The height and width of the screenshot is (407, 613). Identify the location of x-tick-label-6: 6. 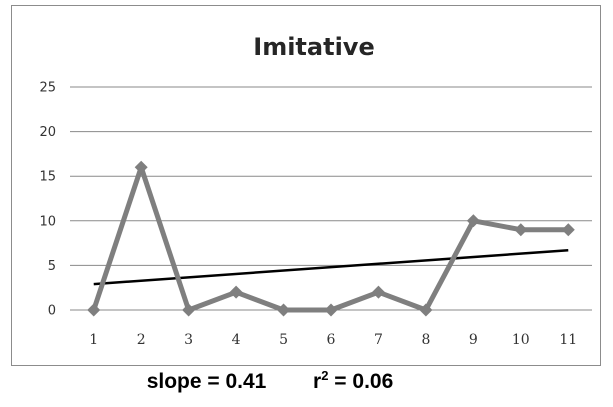
(331, 340).